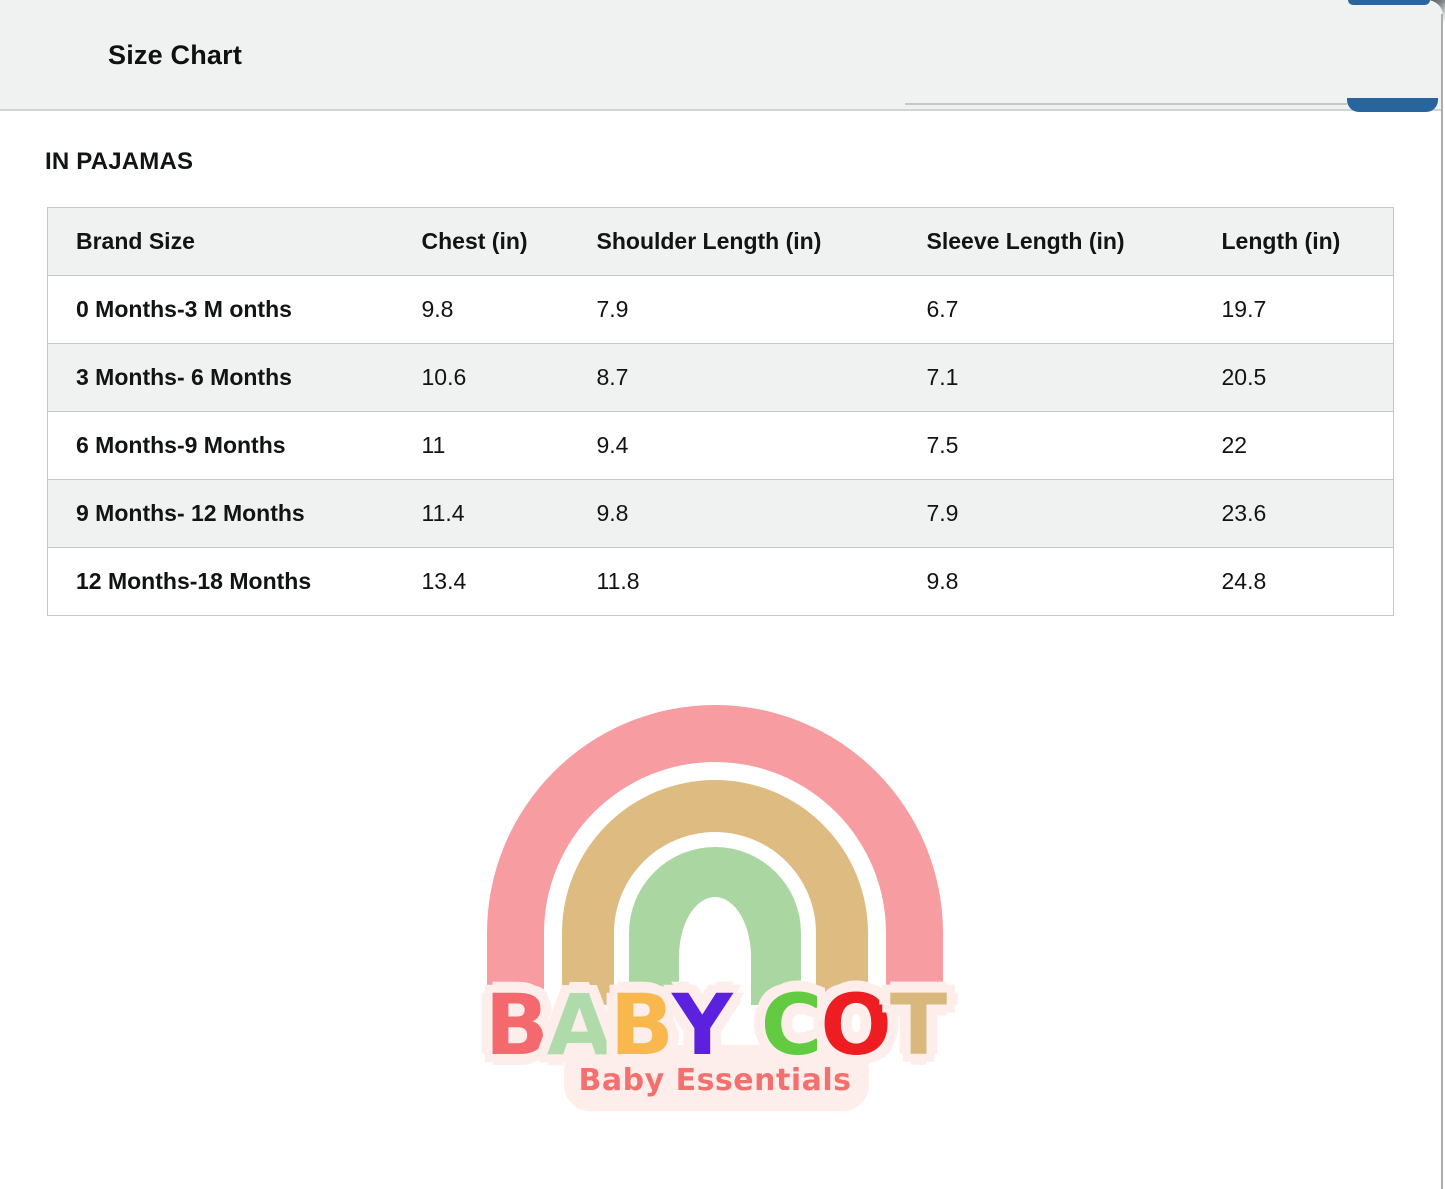 The image size is (1445, 1189). Describe the element at coordinates (119, 161) in the screenshot. I see `section-heading: IN PAJAMAS` at that location.